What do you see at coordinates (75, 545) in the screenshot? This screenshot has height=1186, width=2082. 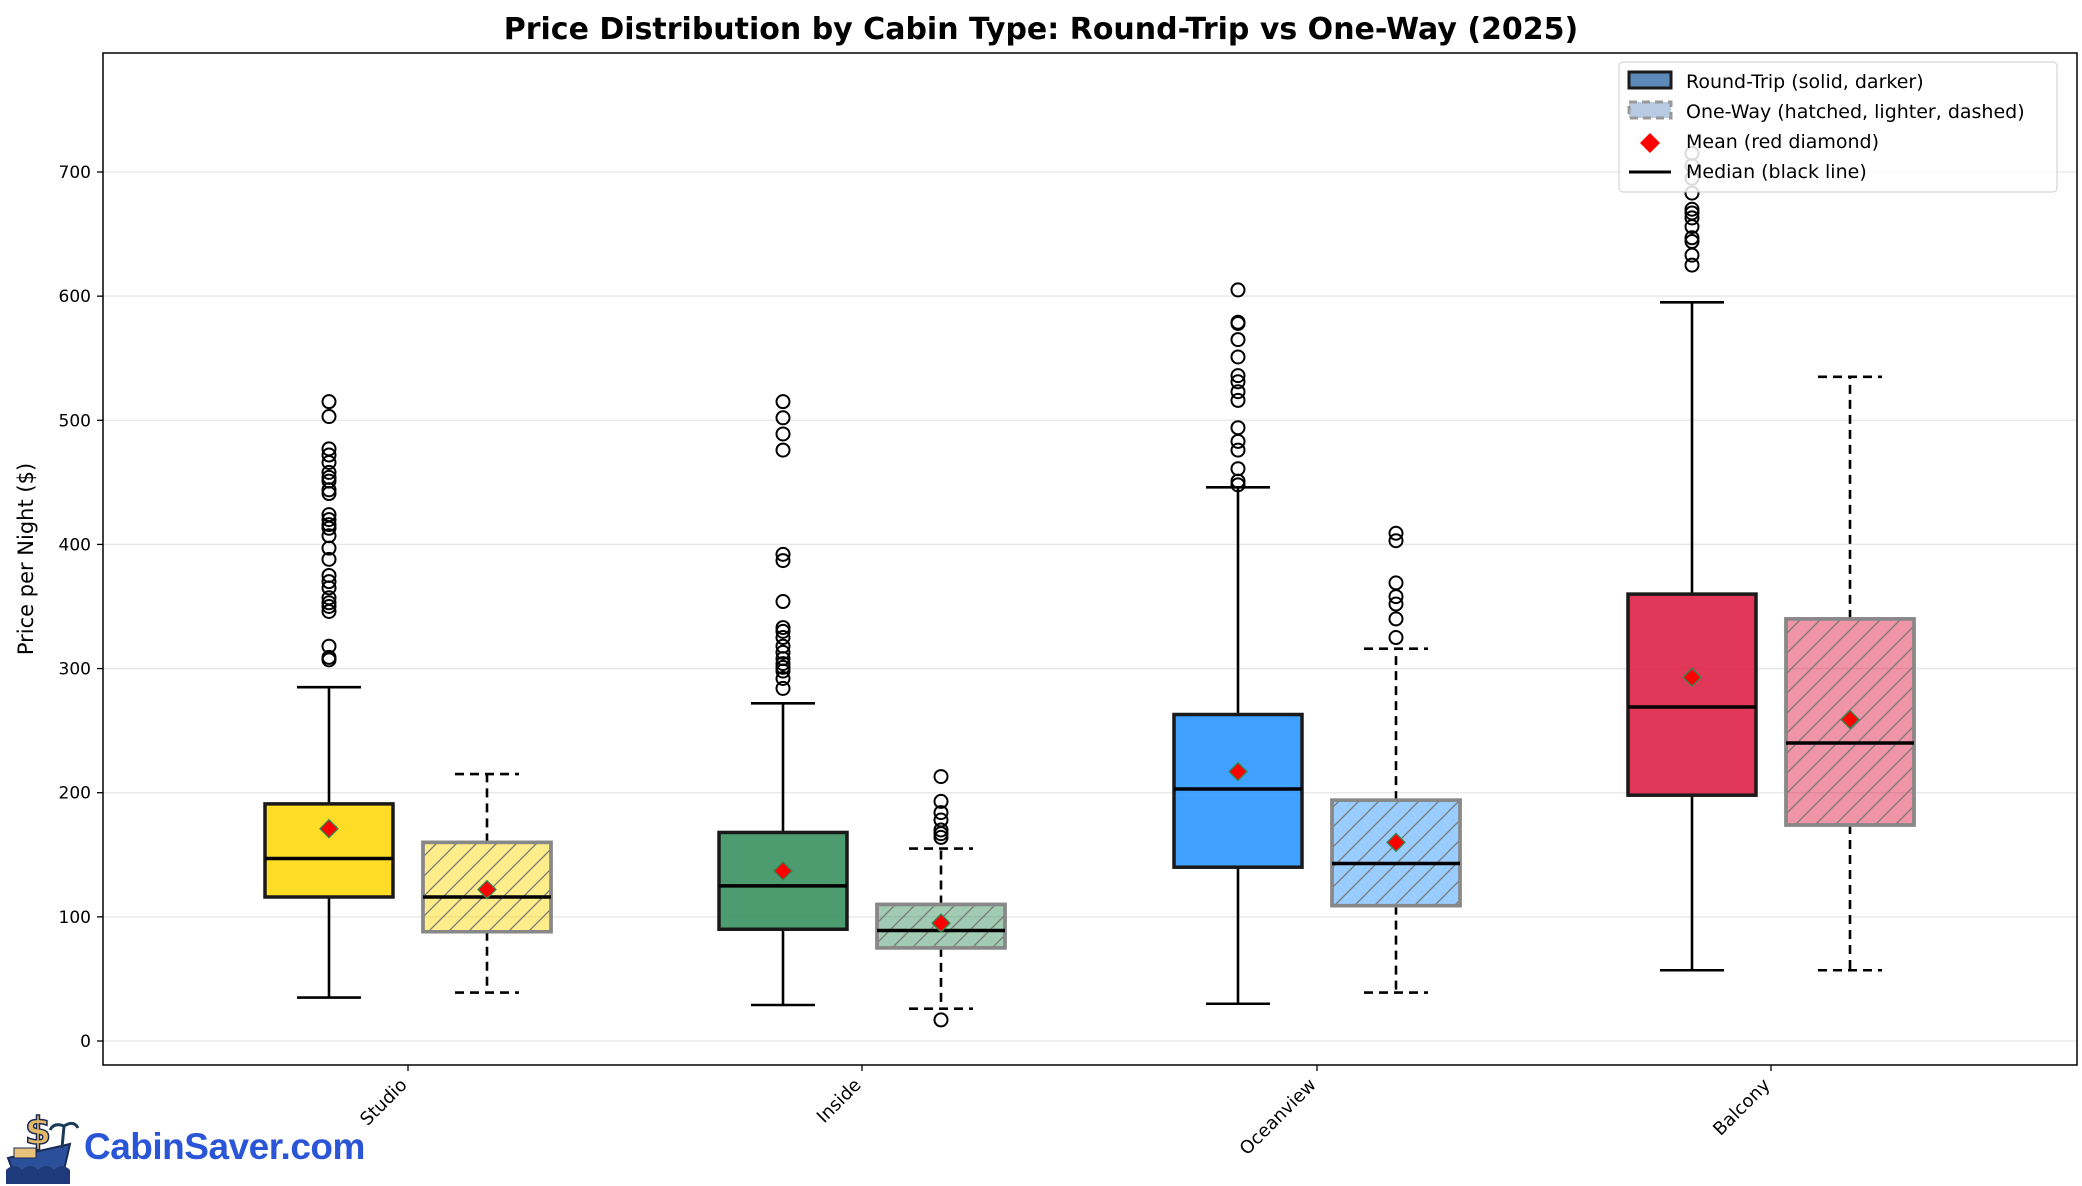 I see `y-tick-label: 400` at bounding box center [75, 545].